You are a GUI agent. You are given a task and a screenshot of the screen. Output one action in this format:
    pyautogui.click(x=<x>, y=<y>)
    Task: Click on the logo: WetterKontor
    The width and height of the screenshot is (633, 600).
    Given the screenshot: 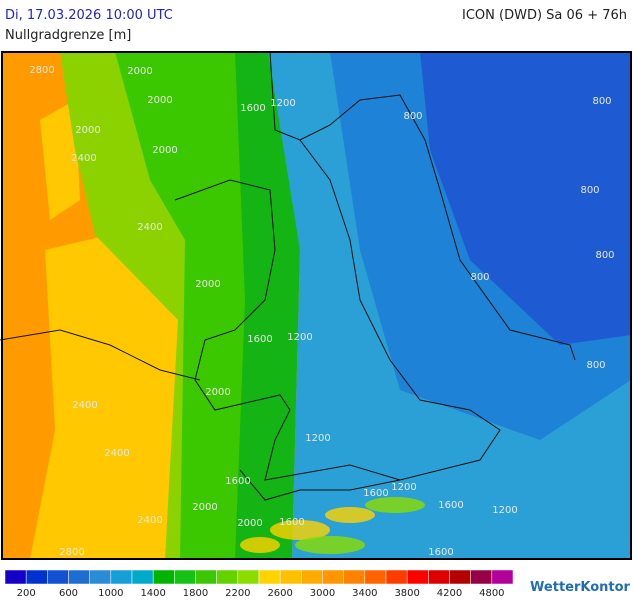 What is the action you would take?
    pyautogui.click(x=580, y=587)
    